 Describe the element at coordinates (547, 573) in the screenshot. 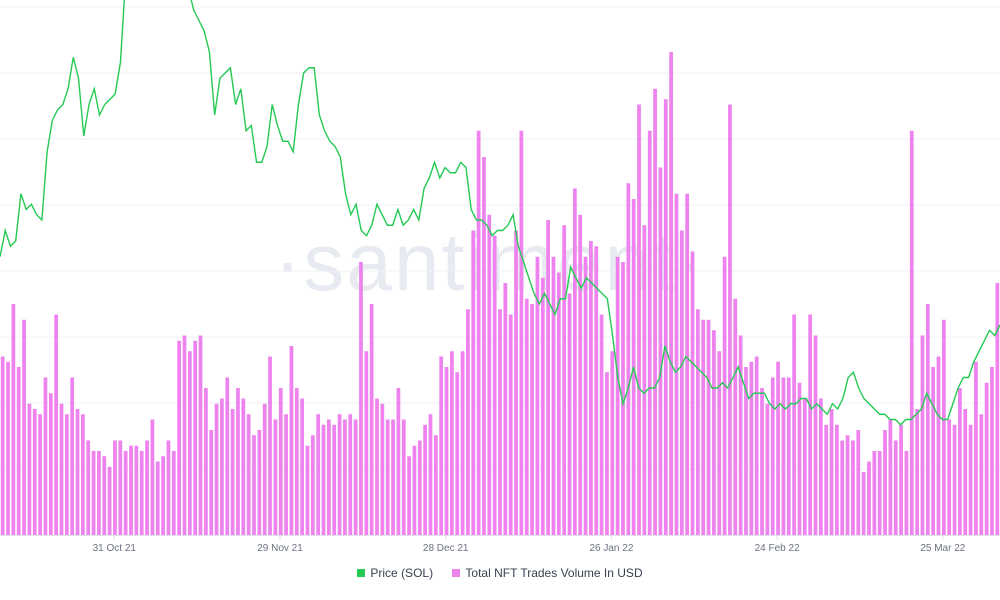

I see `legend-item-volume: Total NFT Trades Volume In USD` at that location.